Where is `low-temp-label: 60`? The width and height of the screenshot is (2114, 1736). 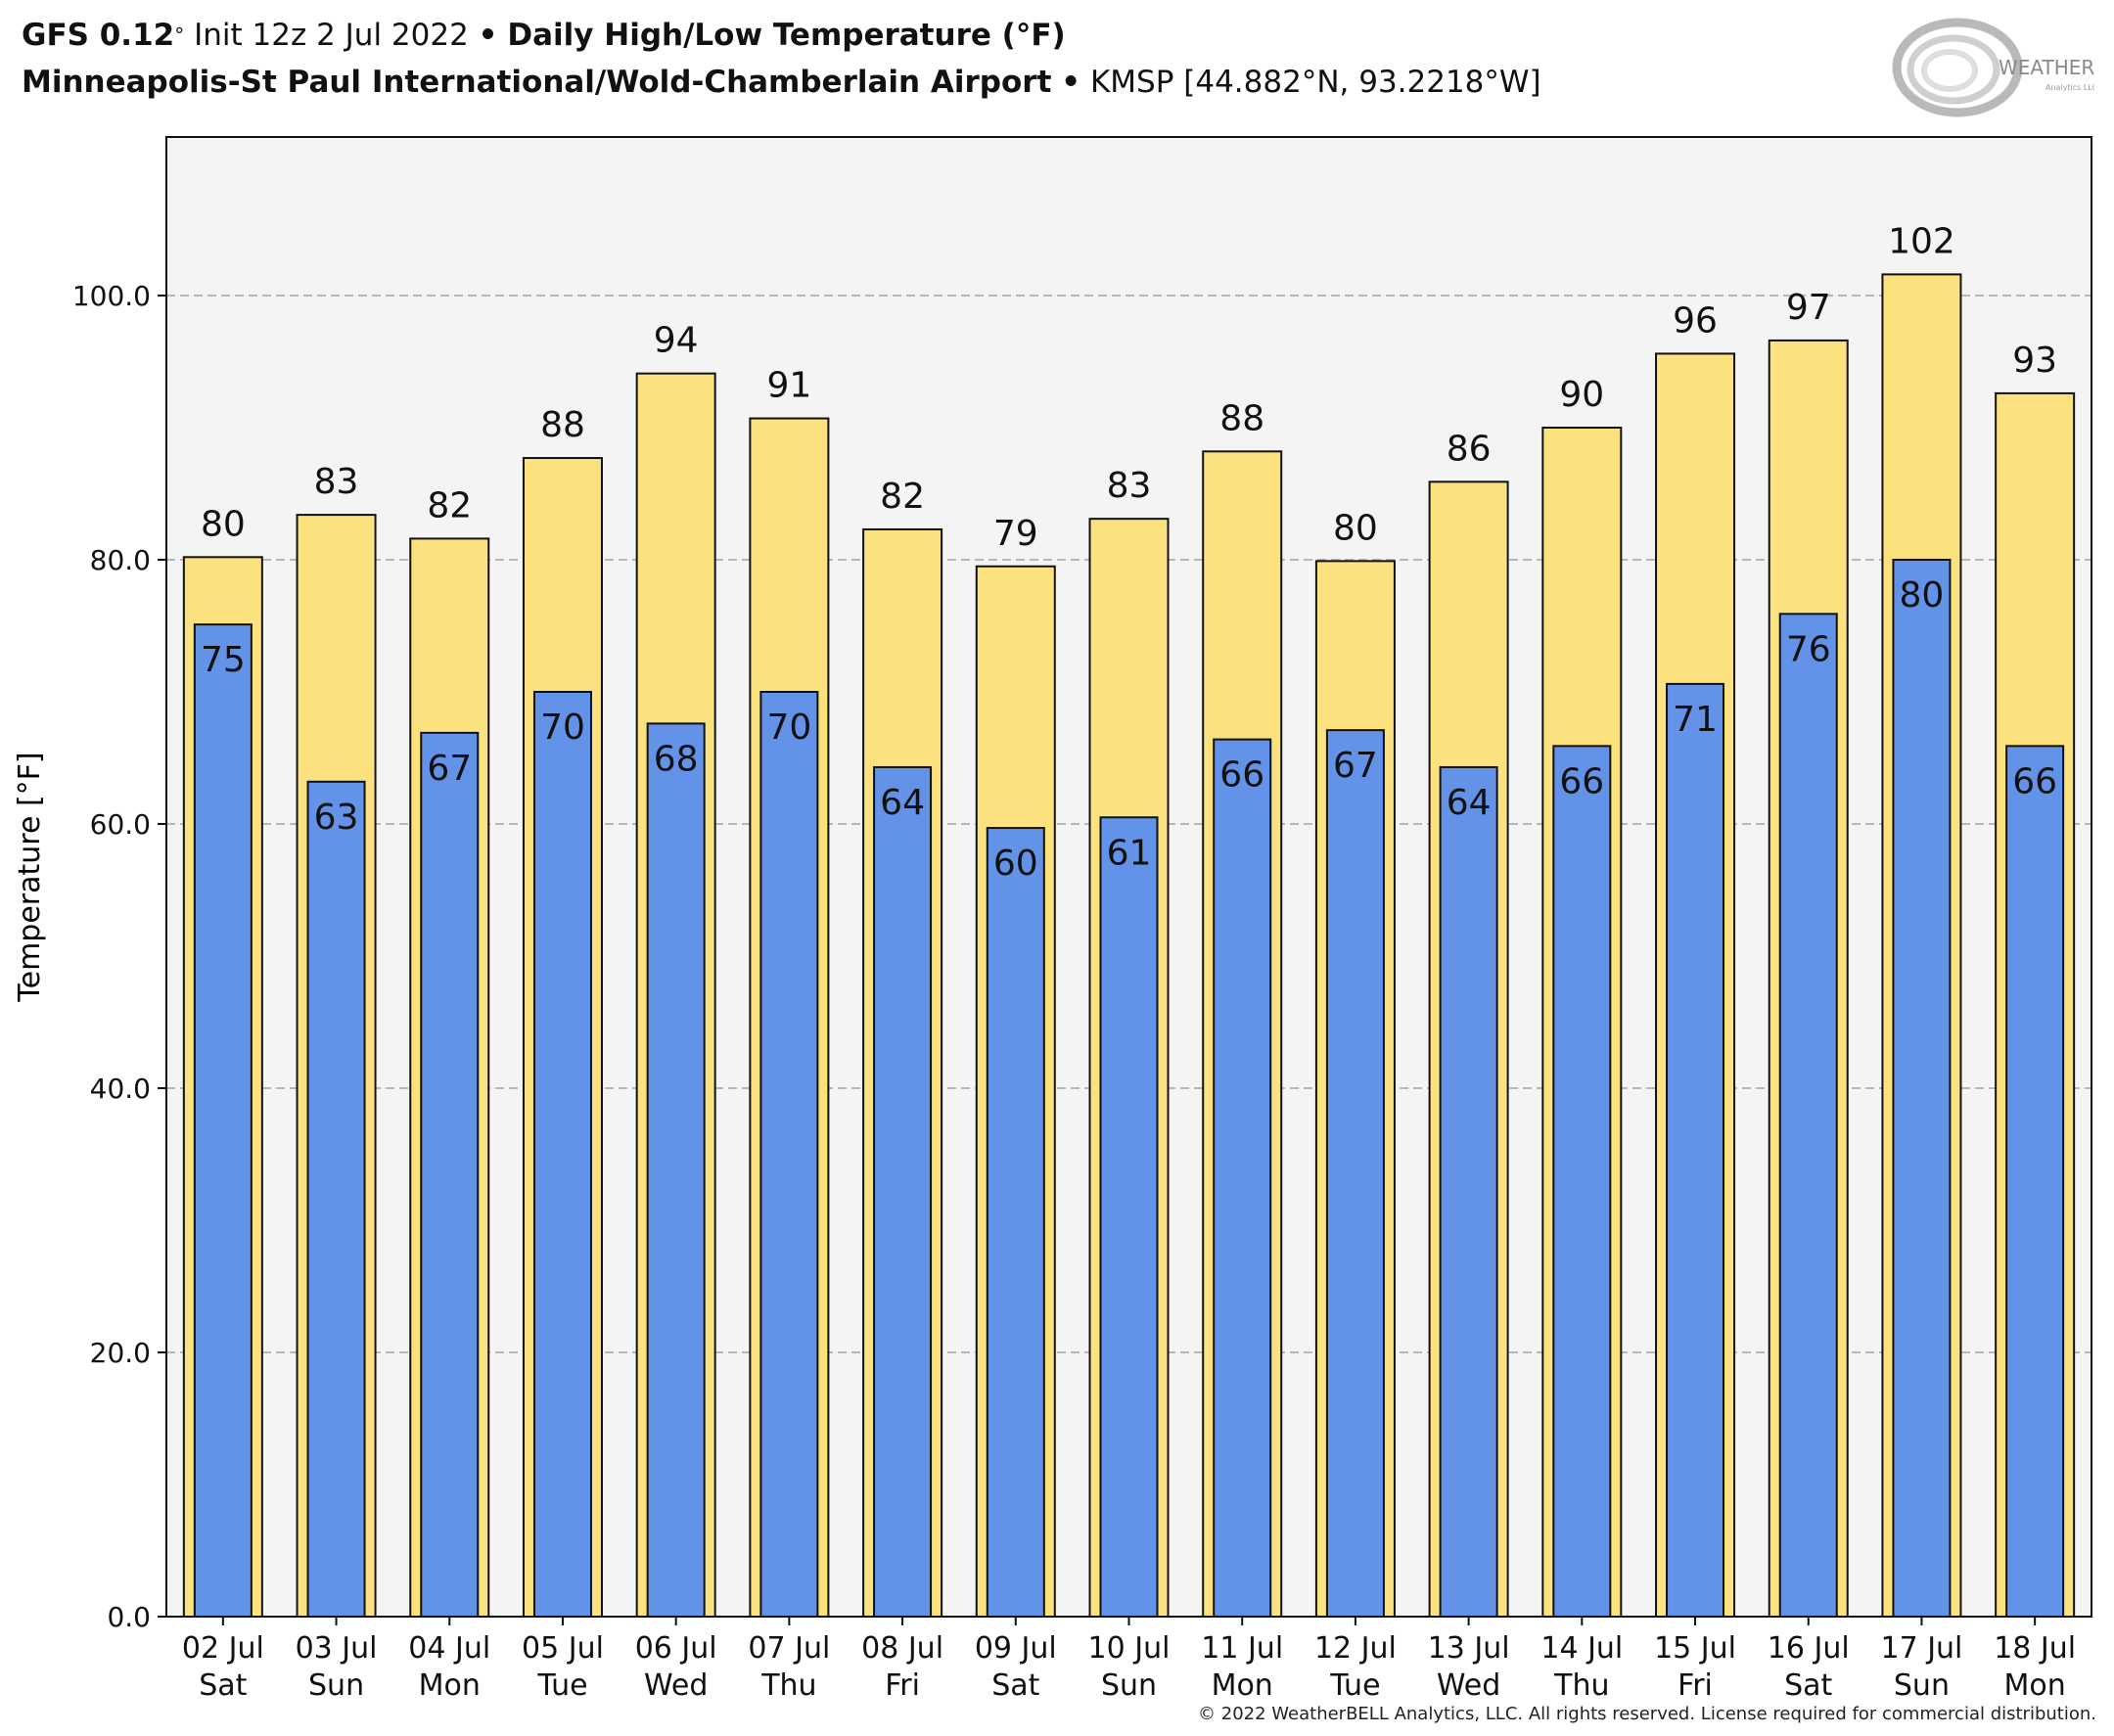 low-temp-label: 60 is located at coordinates (1015, 864).